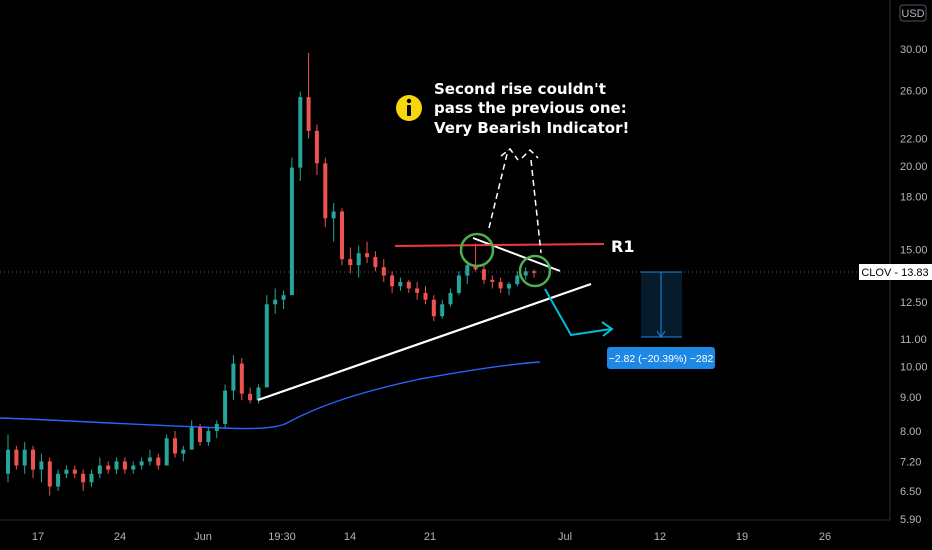 The width and height of the screenshot is (932, 550). What do you see at coordinates (914, 140) in the screenshot?
I see `price-tick-label: 22.00` at bounding box center [914, 140].